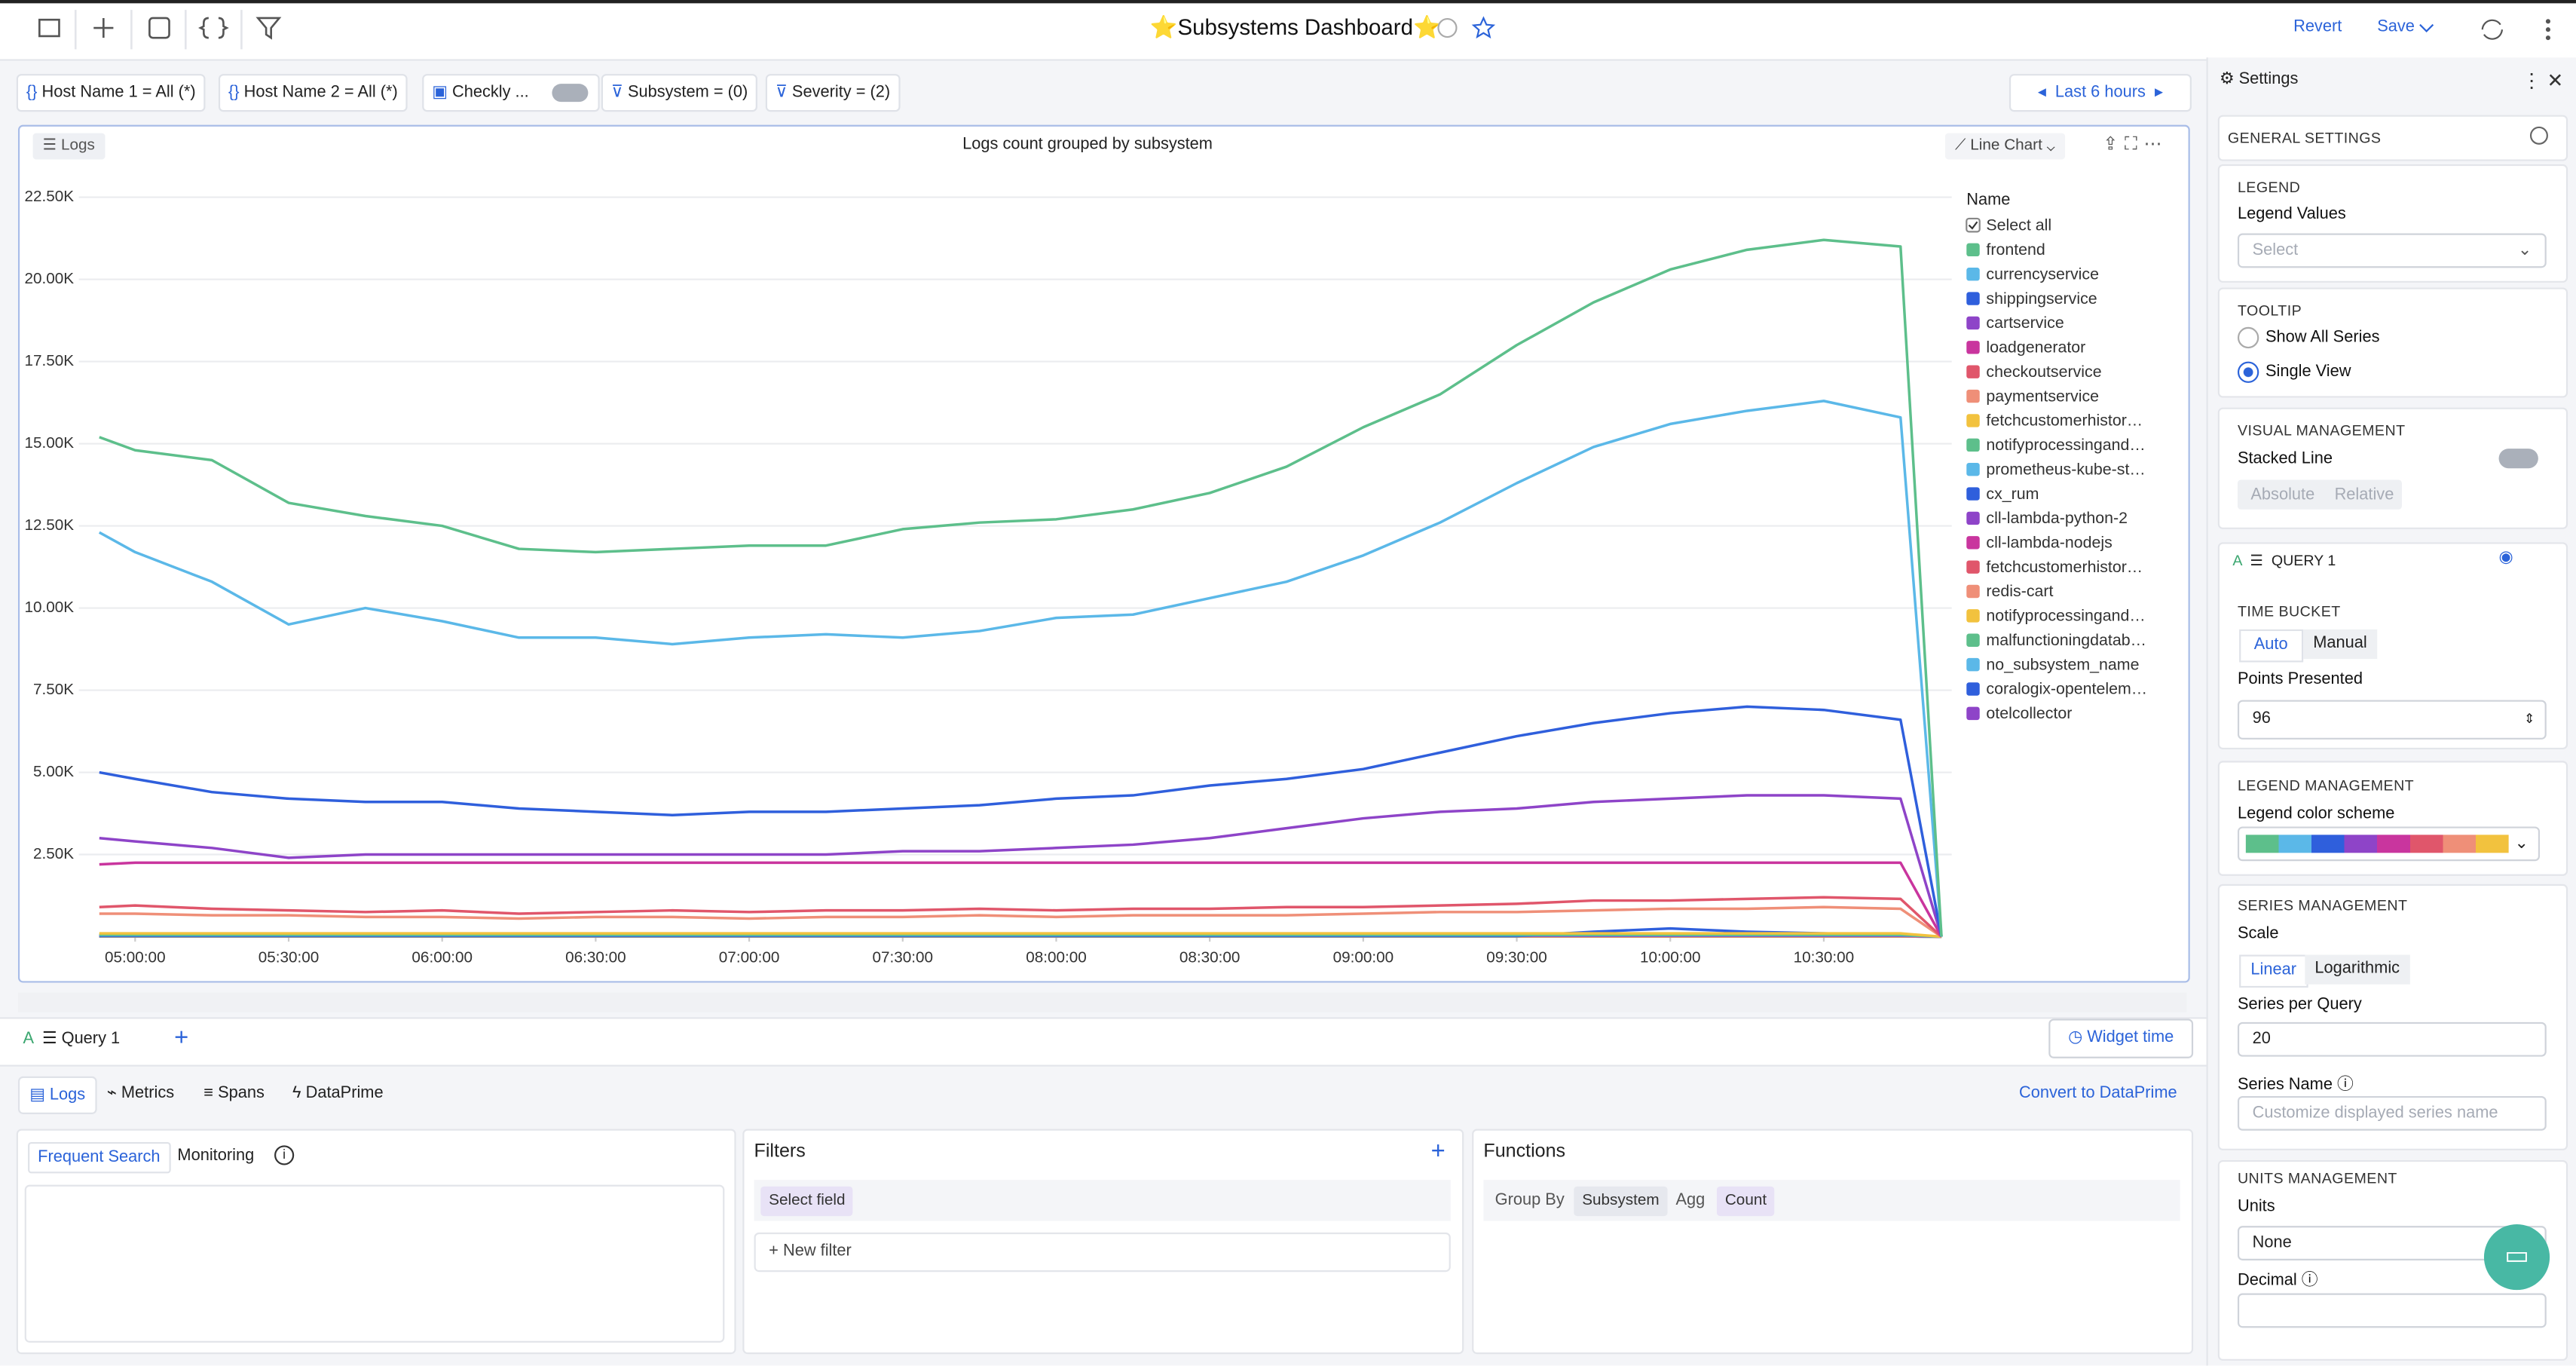 The height and width of the screenshot is (1366, 2576). I want to click on function-tag: Subsystem, so click(1621, 1201).